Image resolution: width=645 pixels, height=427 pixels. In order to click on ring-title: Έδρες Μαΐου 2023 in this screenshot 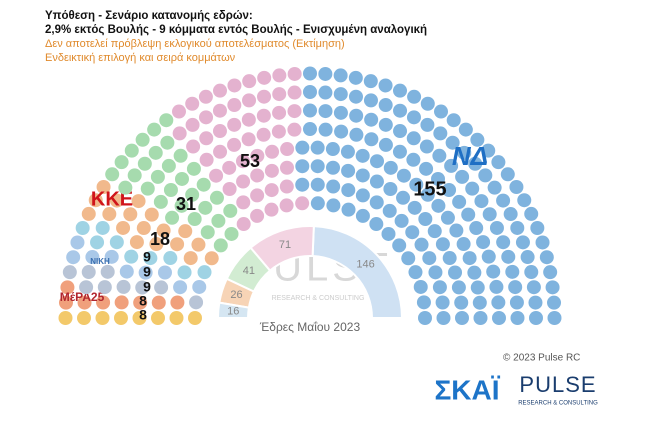, I will do `click(310, 327)`.